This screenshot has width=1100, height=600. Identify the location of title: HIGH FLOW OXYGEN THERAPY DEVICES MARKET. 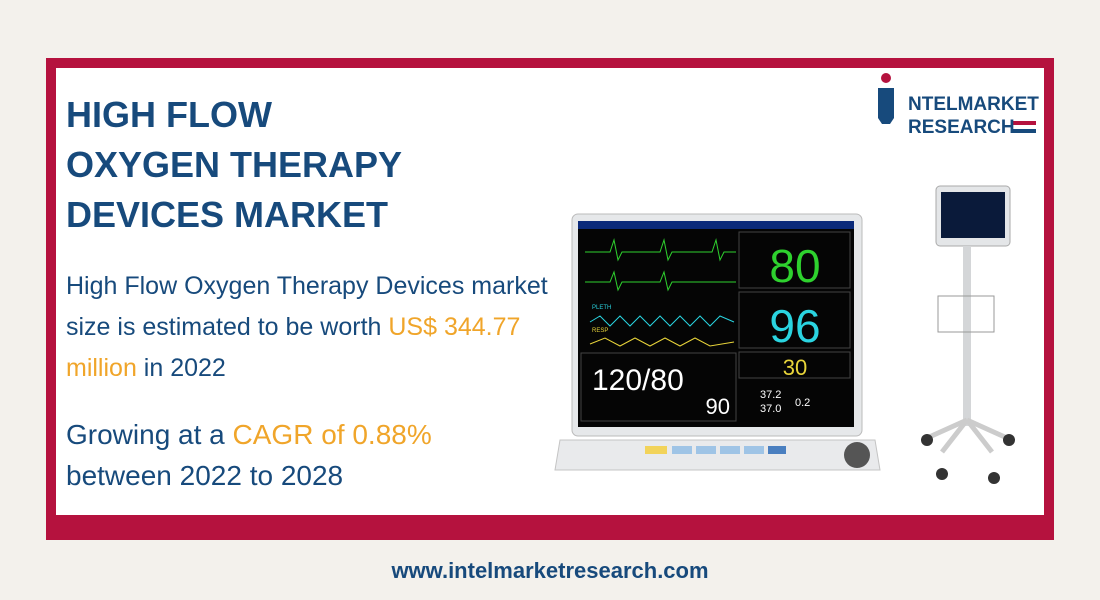
(234, 165).